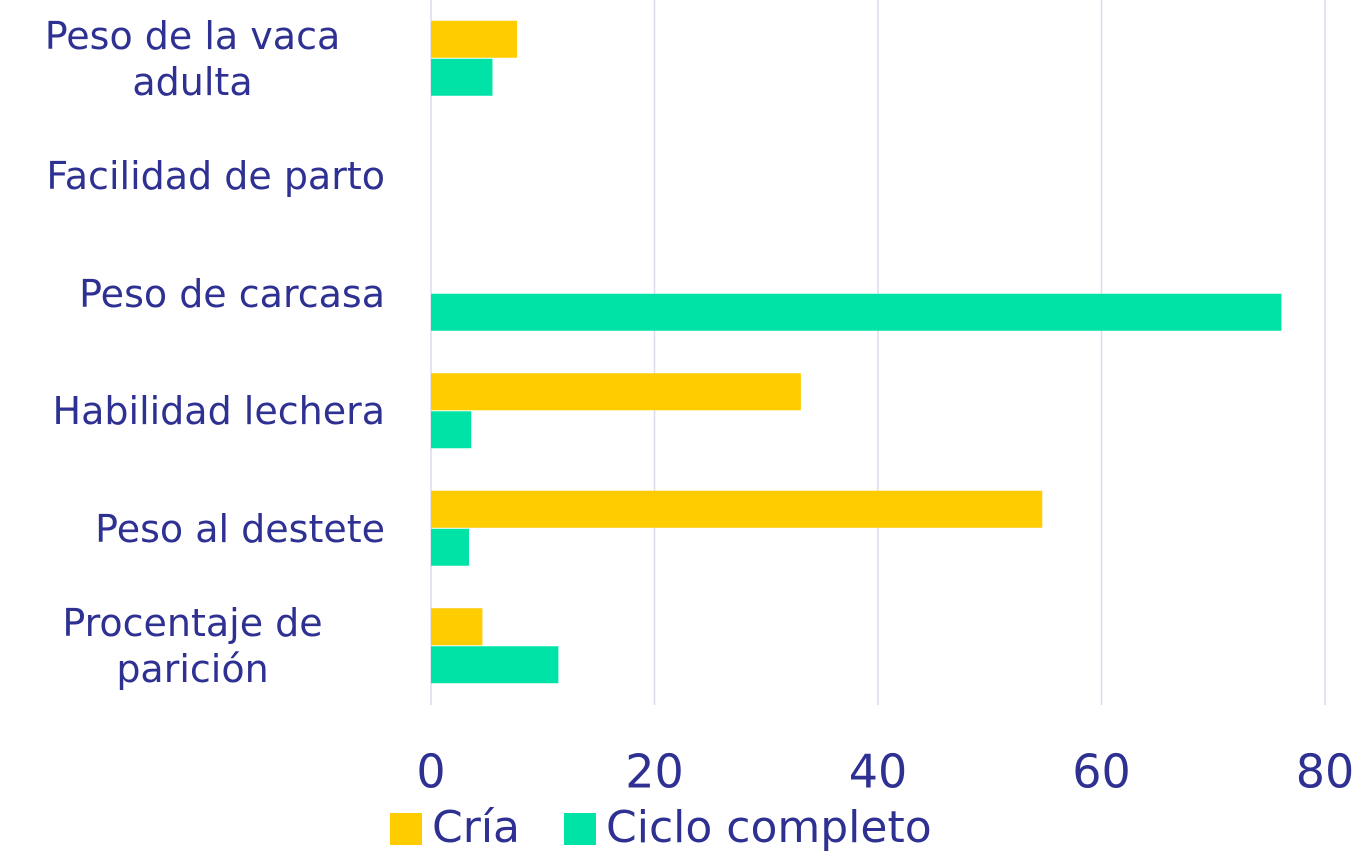  I want to click on y-tick-label: Peso de la vaca adulta, so click(192, 58).